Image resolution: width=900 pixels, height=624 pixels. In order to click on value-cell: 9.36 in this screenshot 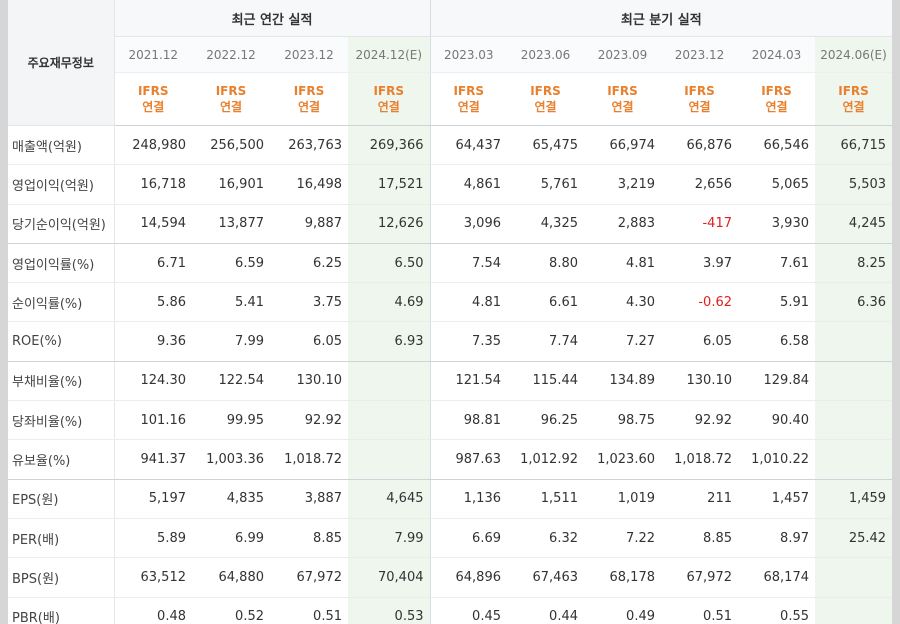, I will do `click(153, 341)`.